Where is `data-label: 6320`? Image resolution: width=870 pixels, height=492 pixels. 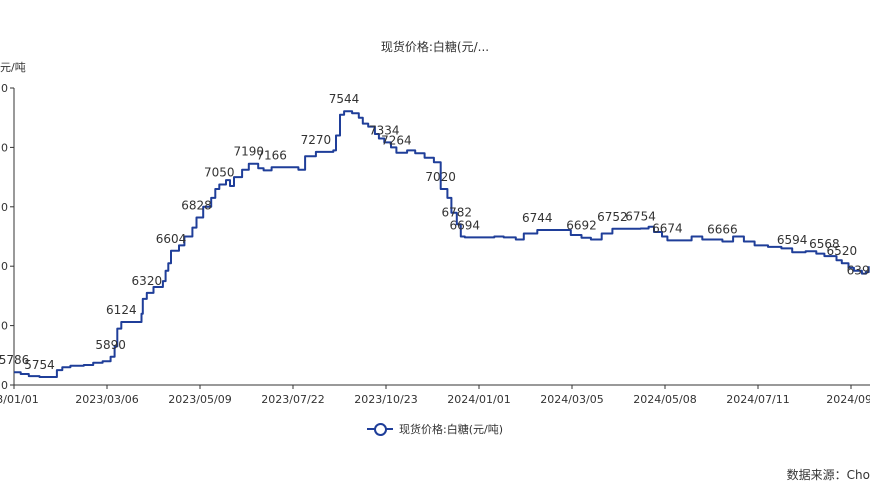 data-label: 6320 is located at coordinates (147, 281).